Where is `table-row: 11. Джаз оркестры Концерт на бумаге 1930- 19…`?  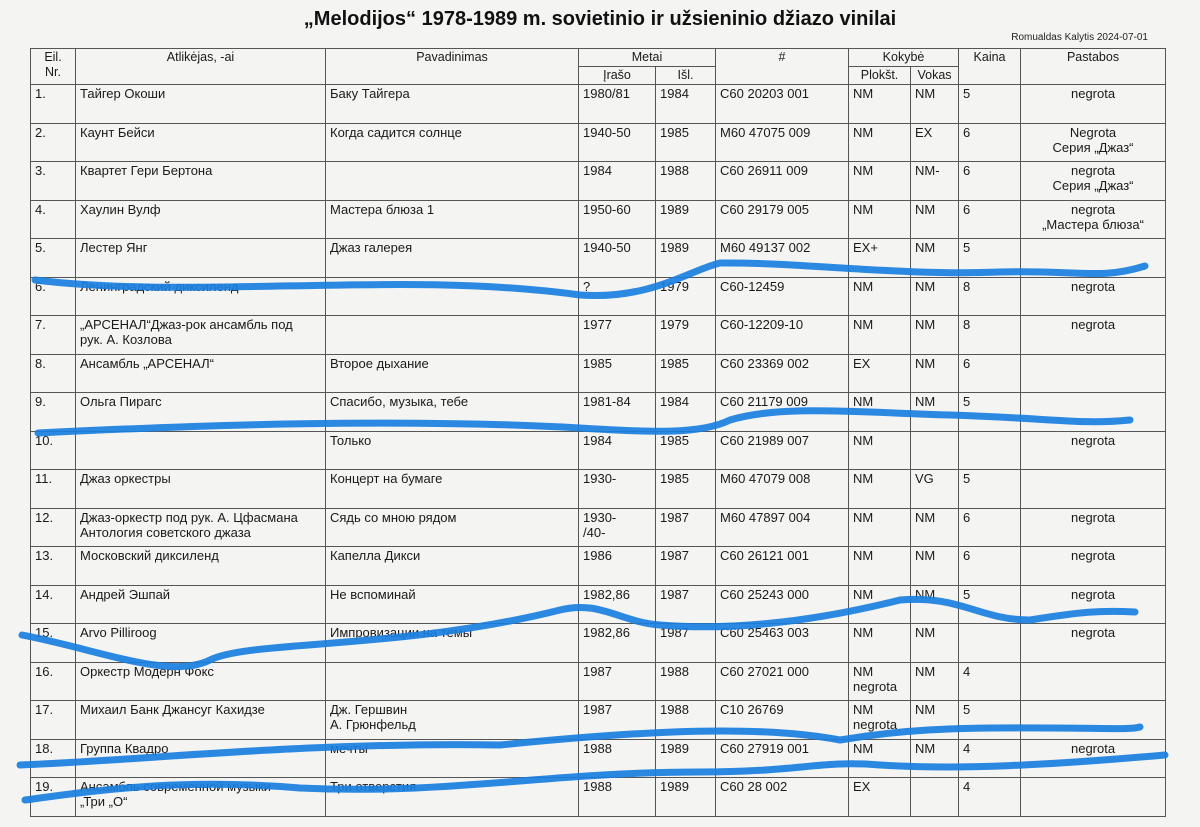
table-row: 11. Джаз оркестры Концерт на бумаге 1930- 19… is located at coordinates (598, 489).